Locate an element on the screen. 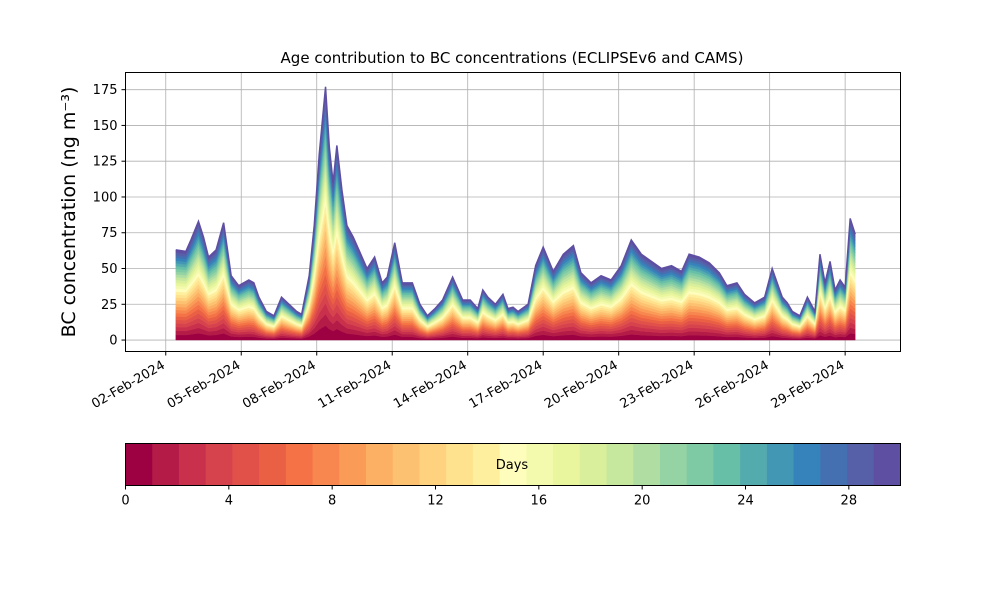 This screenshot has width=1000, height=600. y-tick-label: 0 is located at coordinates (113, 341).